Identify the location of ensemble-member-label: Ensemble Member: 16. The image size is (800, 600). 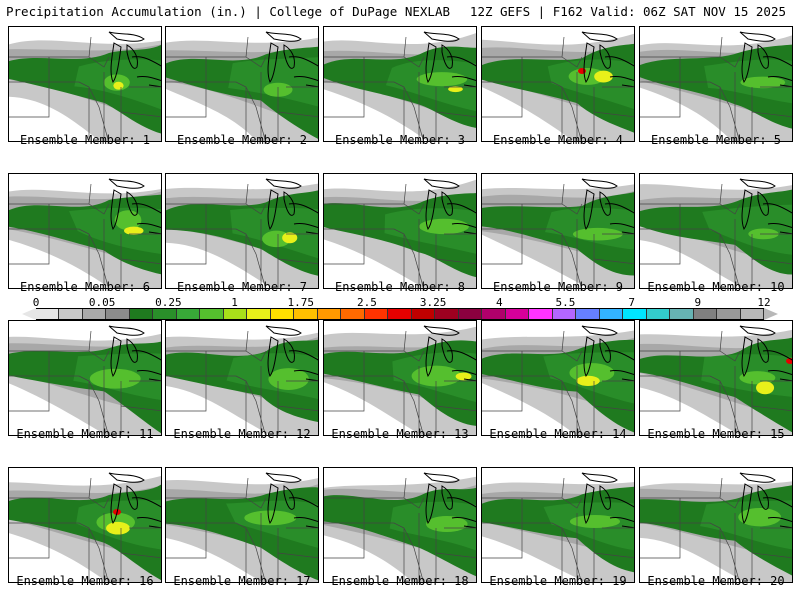
(85, 581).